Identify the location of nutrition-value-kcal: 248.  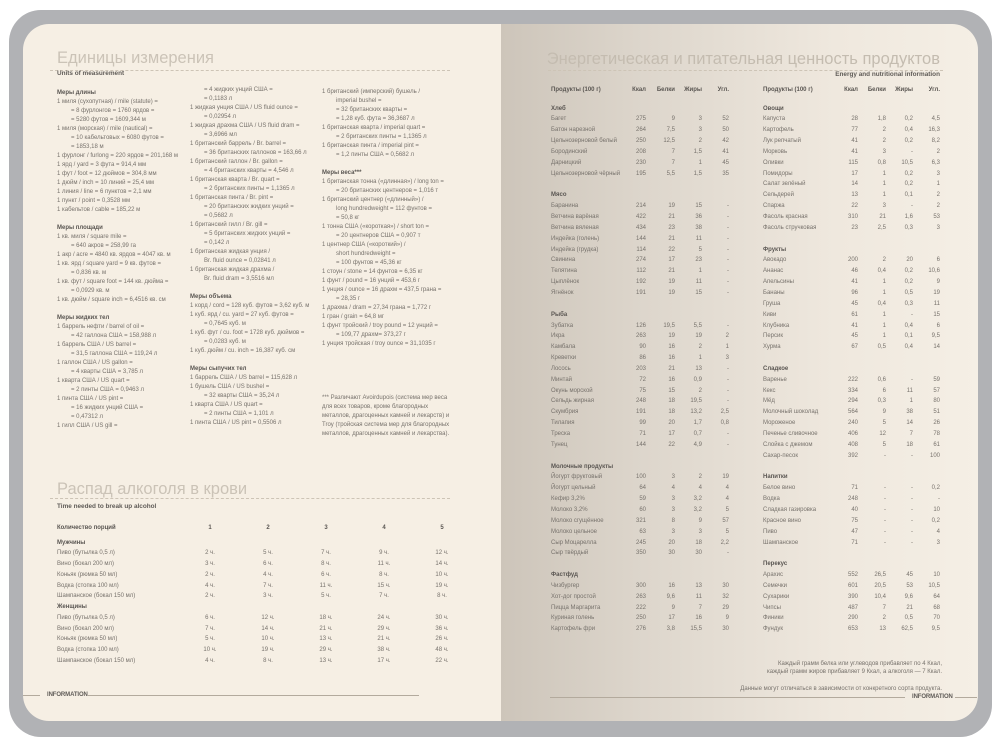
(852, 499).